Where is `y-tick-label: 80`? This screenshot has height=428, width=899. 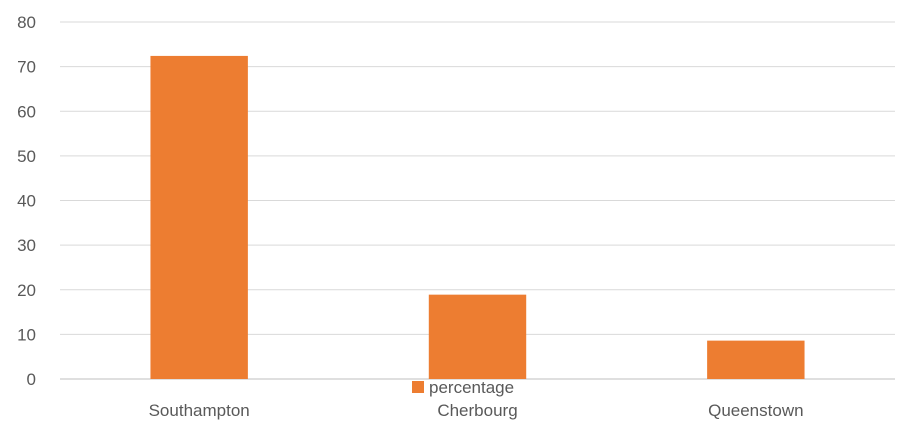
y-tick-label: 80 is located at coordinates (26, 22).